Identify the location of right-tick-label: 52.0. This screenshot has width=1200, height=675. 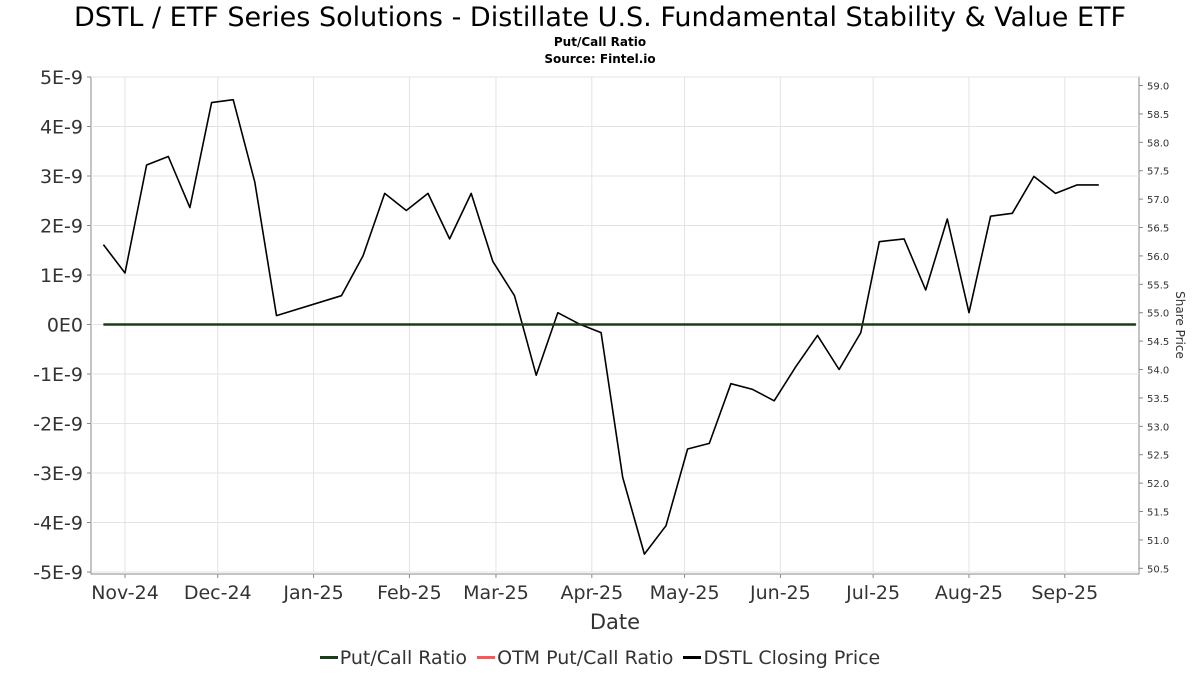
(1158, 484).